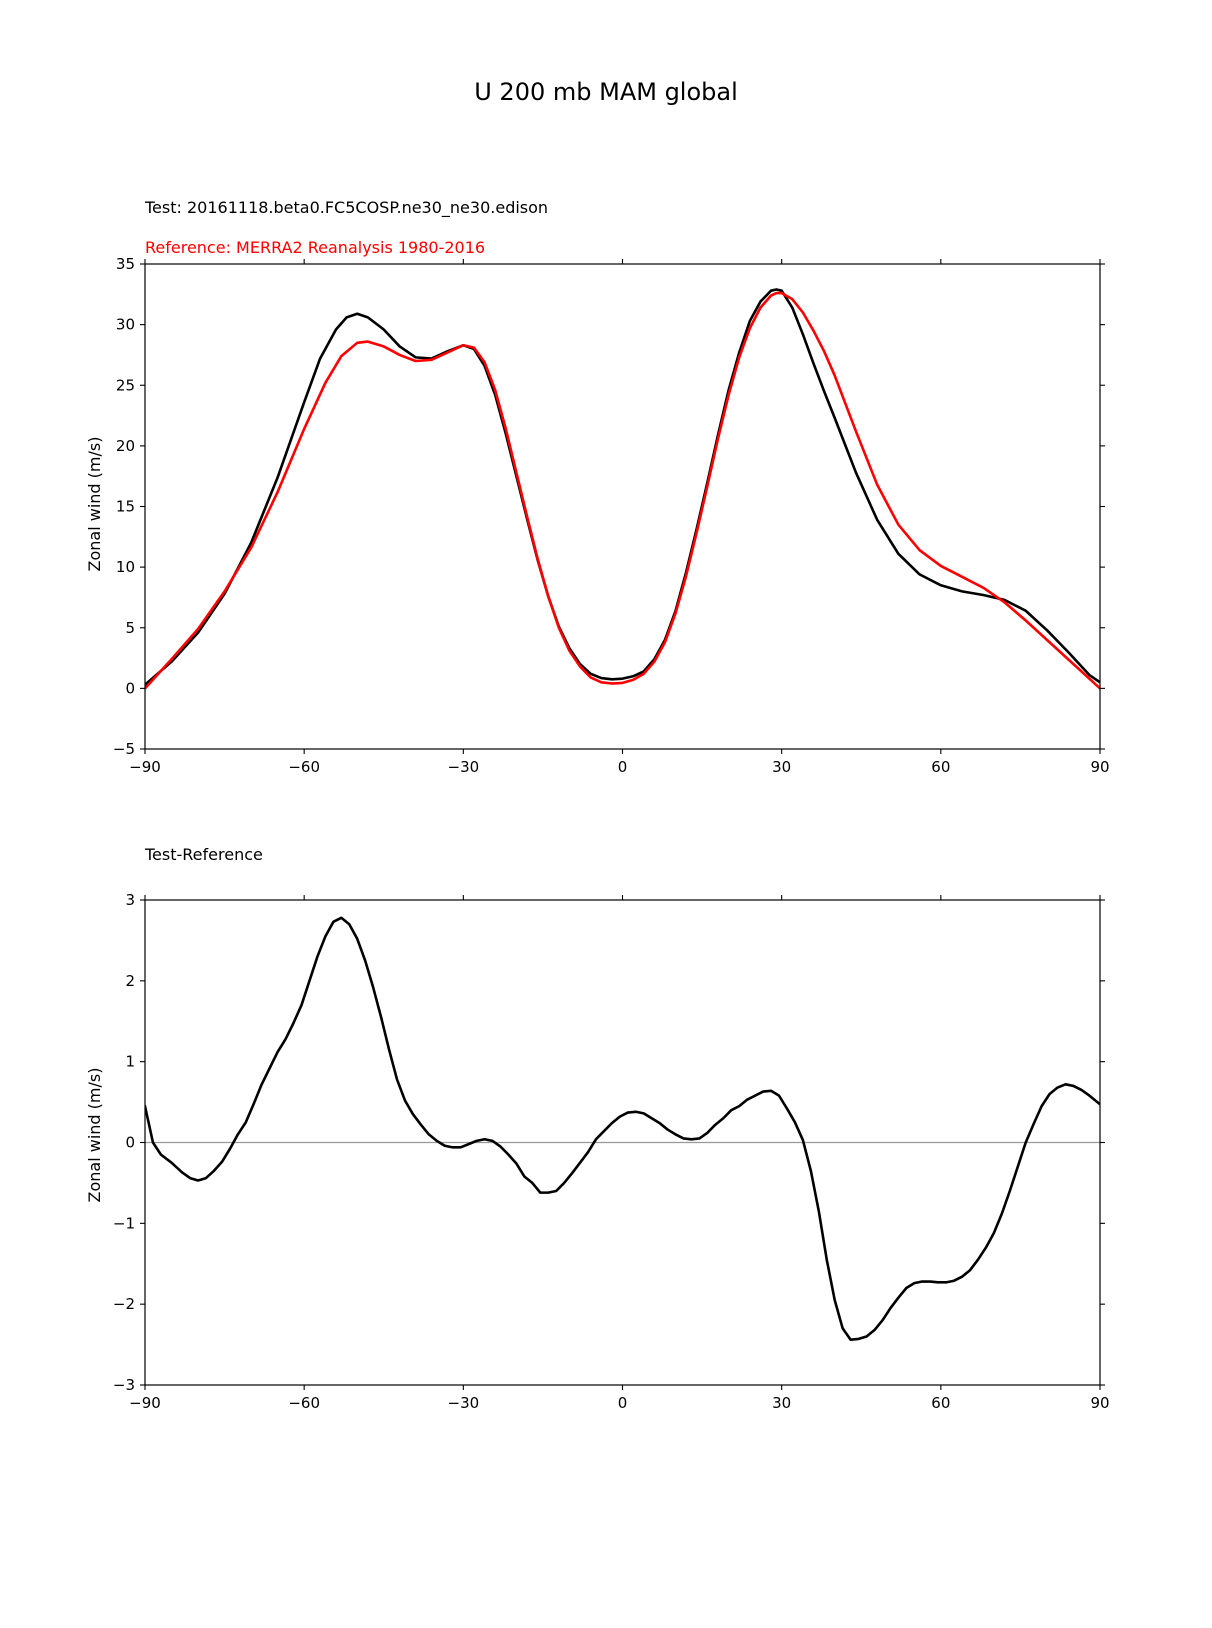  Describe the element at coordinates (130, 688) in the screenshot. I see `top-y-tick-label: 0` at that location.